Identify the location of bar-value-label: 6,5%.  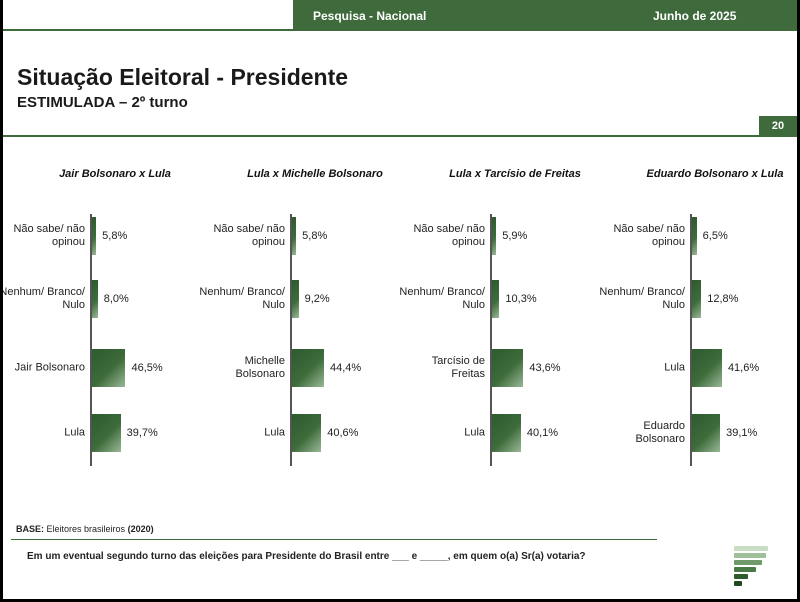
(715, 236).